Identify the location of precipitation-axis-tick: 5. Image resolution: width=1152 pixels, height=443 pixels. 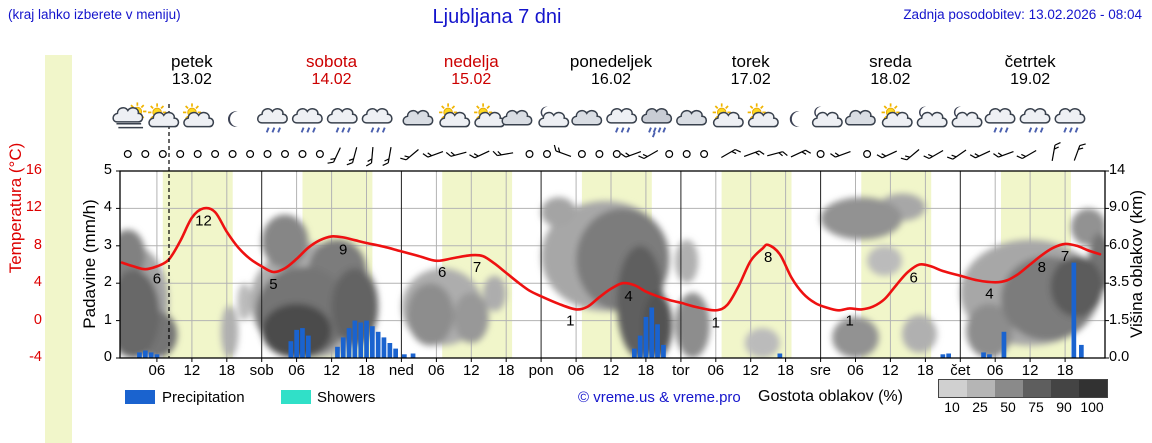
(107, 170).